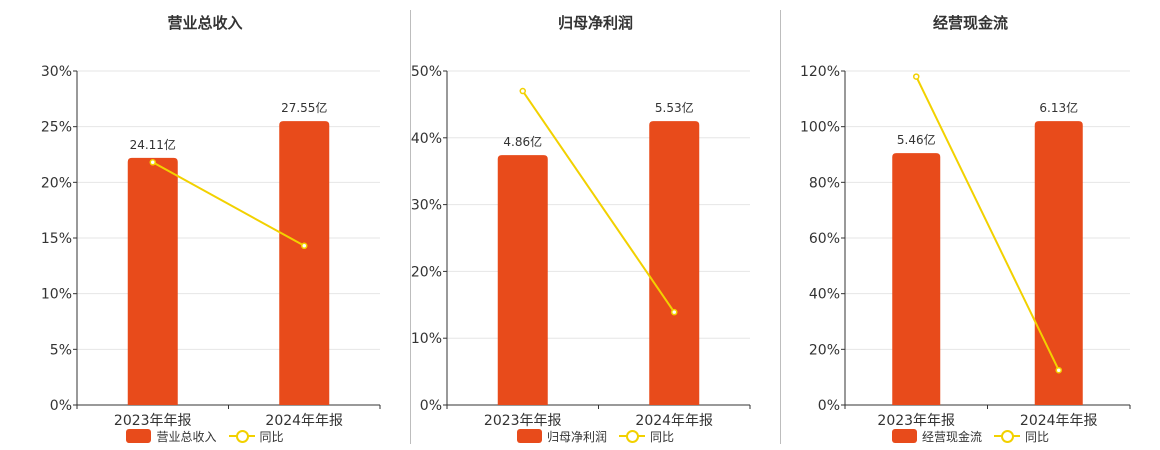 Image resolution: width=1160 pixels, height=450 pixels. I want to click on y-tick-label: 5%, so click(61, 350).